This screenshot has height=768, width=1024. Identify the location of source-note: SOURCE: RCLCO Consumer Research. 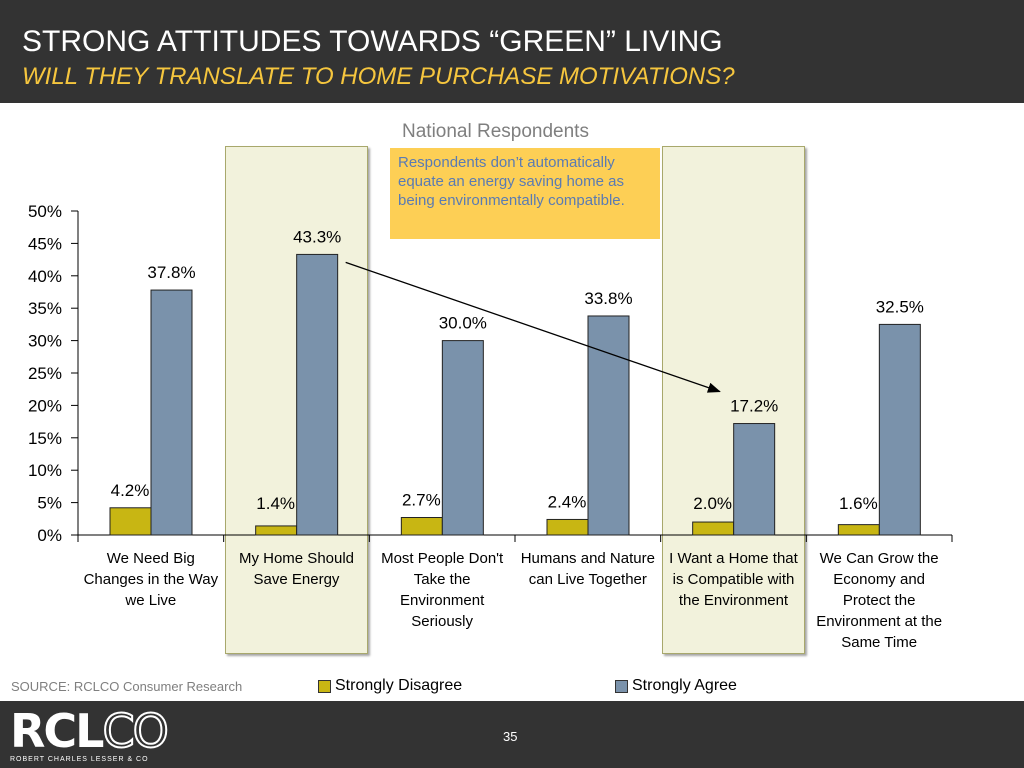
(127, 686).